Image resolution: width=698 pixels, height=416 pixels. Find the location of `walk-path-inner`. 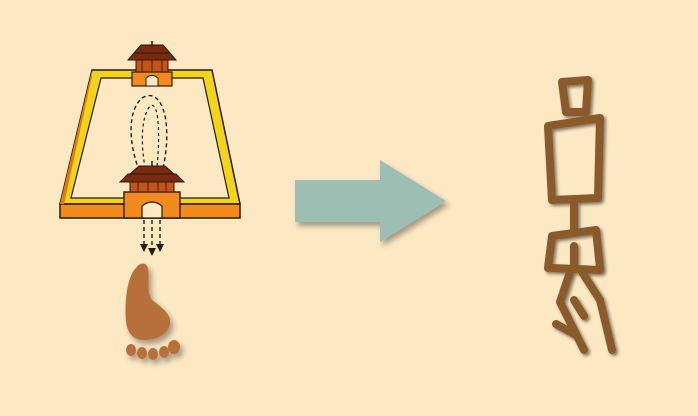

walk-path-inner is located at coordinates (150, 145).